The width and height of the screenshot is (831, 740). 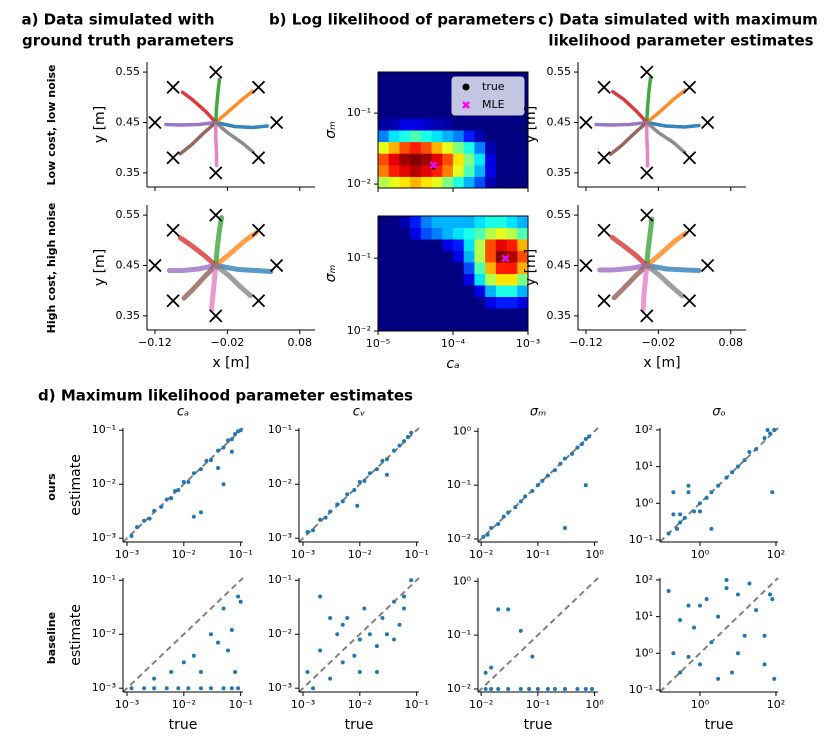 I want to click on y-tick-label: 0.55, so click(x=559, y=71).